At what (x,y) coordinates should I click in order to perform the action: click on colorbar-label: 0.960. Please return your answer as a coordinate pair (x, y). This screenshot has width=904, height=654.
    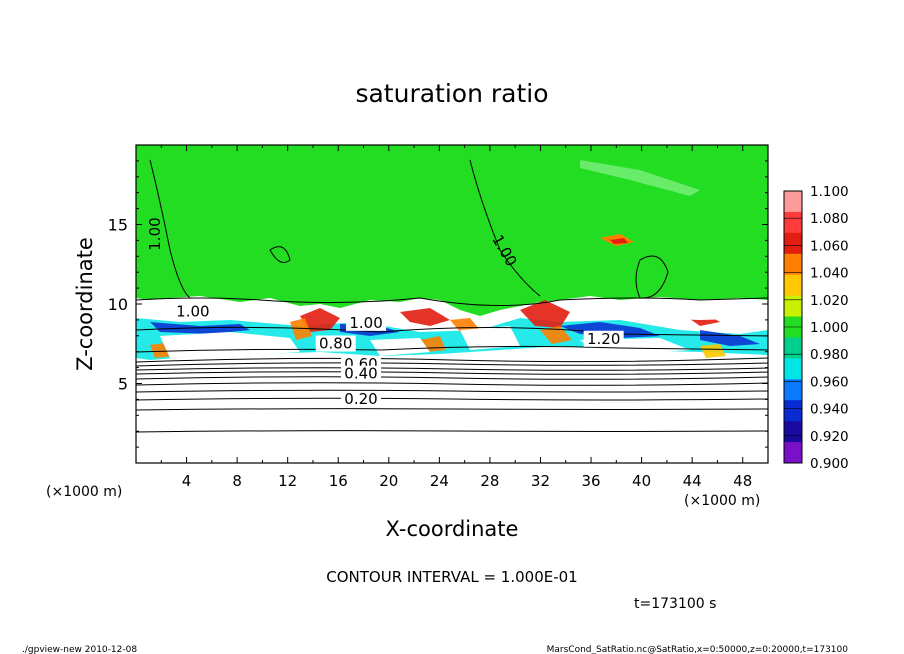
    Looking at the image, I should click on (829, 382).